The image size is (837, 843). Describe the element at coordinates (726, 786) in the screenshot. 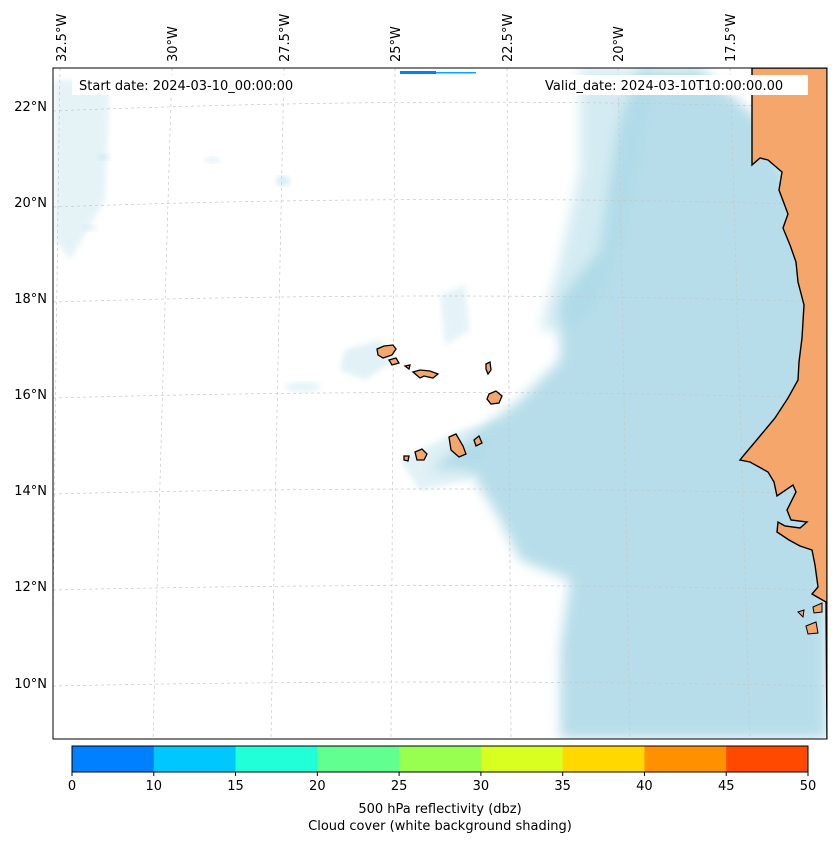

I see `colorbar-tick-label: 45` at that location.